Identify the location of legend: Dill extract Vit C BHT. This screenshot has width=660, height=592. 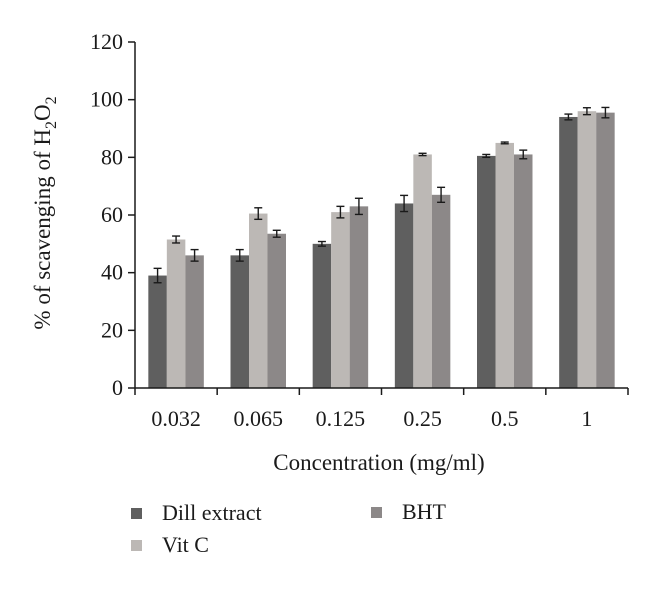
(289, 528).